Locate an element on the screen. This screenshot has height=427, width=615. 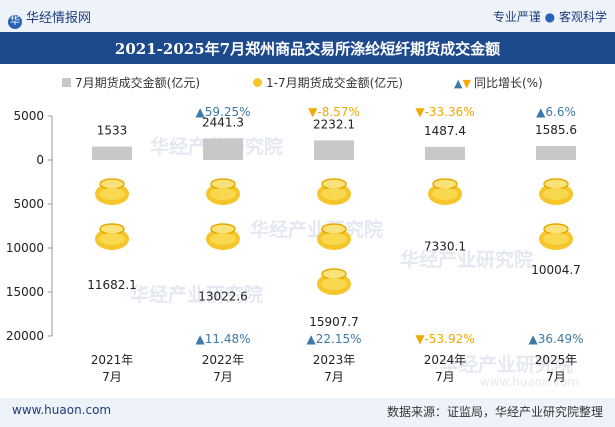
x-tick-label: 2025年 is located at coordinates (556, 360).